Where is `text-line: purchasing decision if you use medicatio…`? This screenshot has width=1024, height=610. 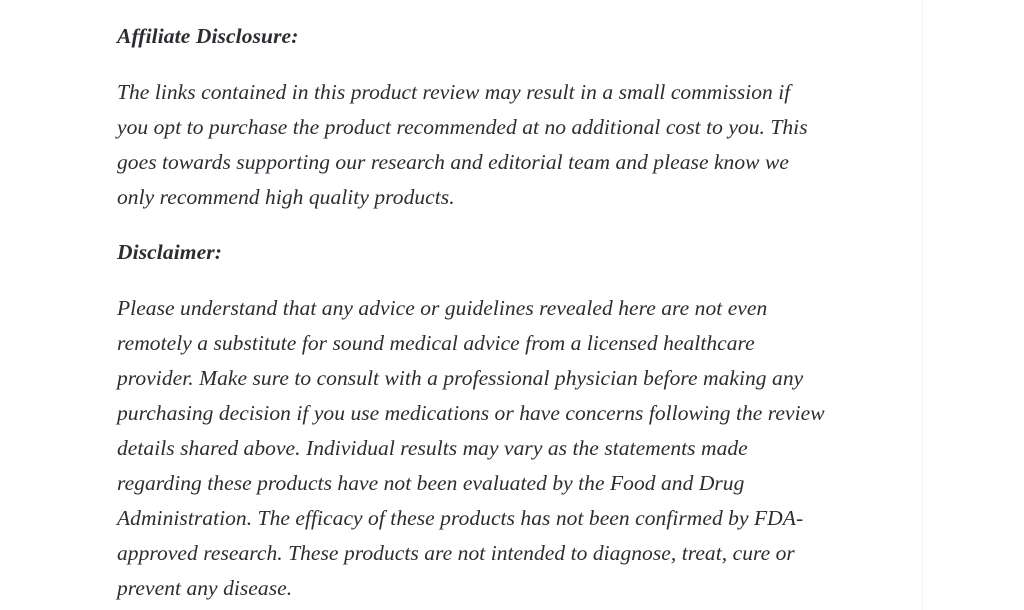
text-line: purchasing decision if you use medicatio… is located at coordinates (471, 413).